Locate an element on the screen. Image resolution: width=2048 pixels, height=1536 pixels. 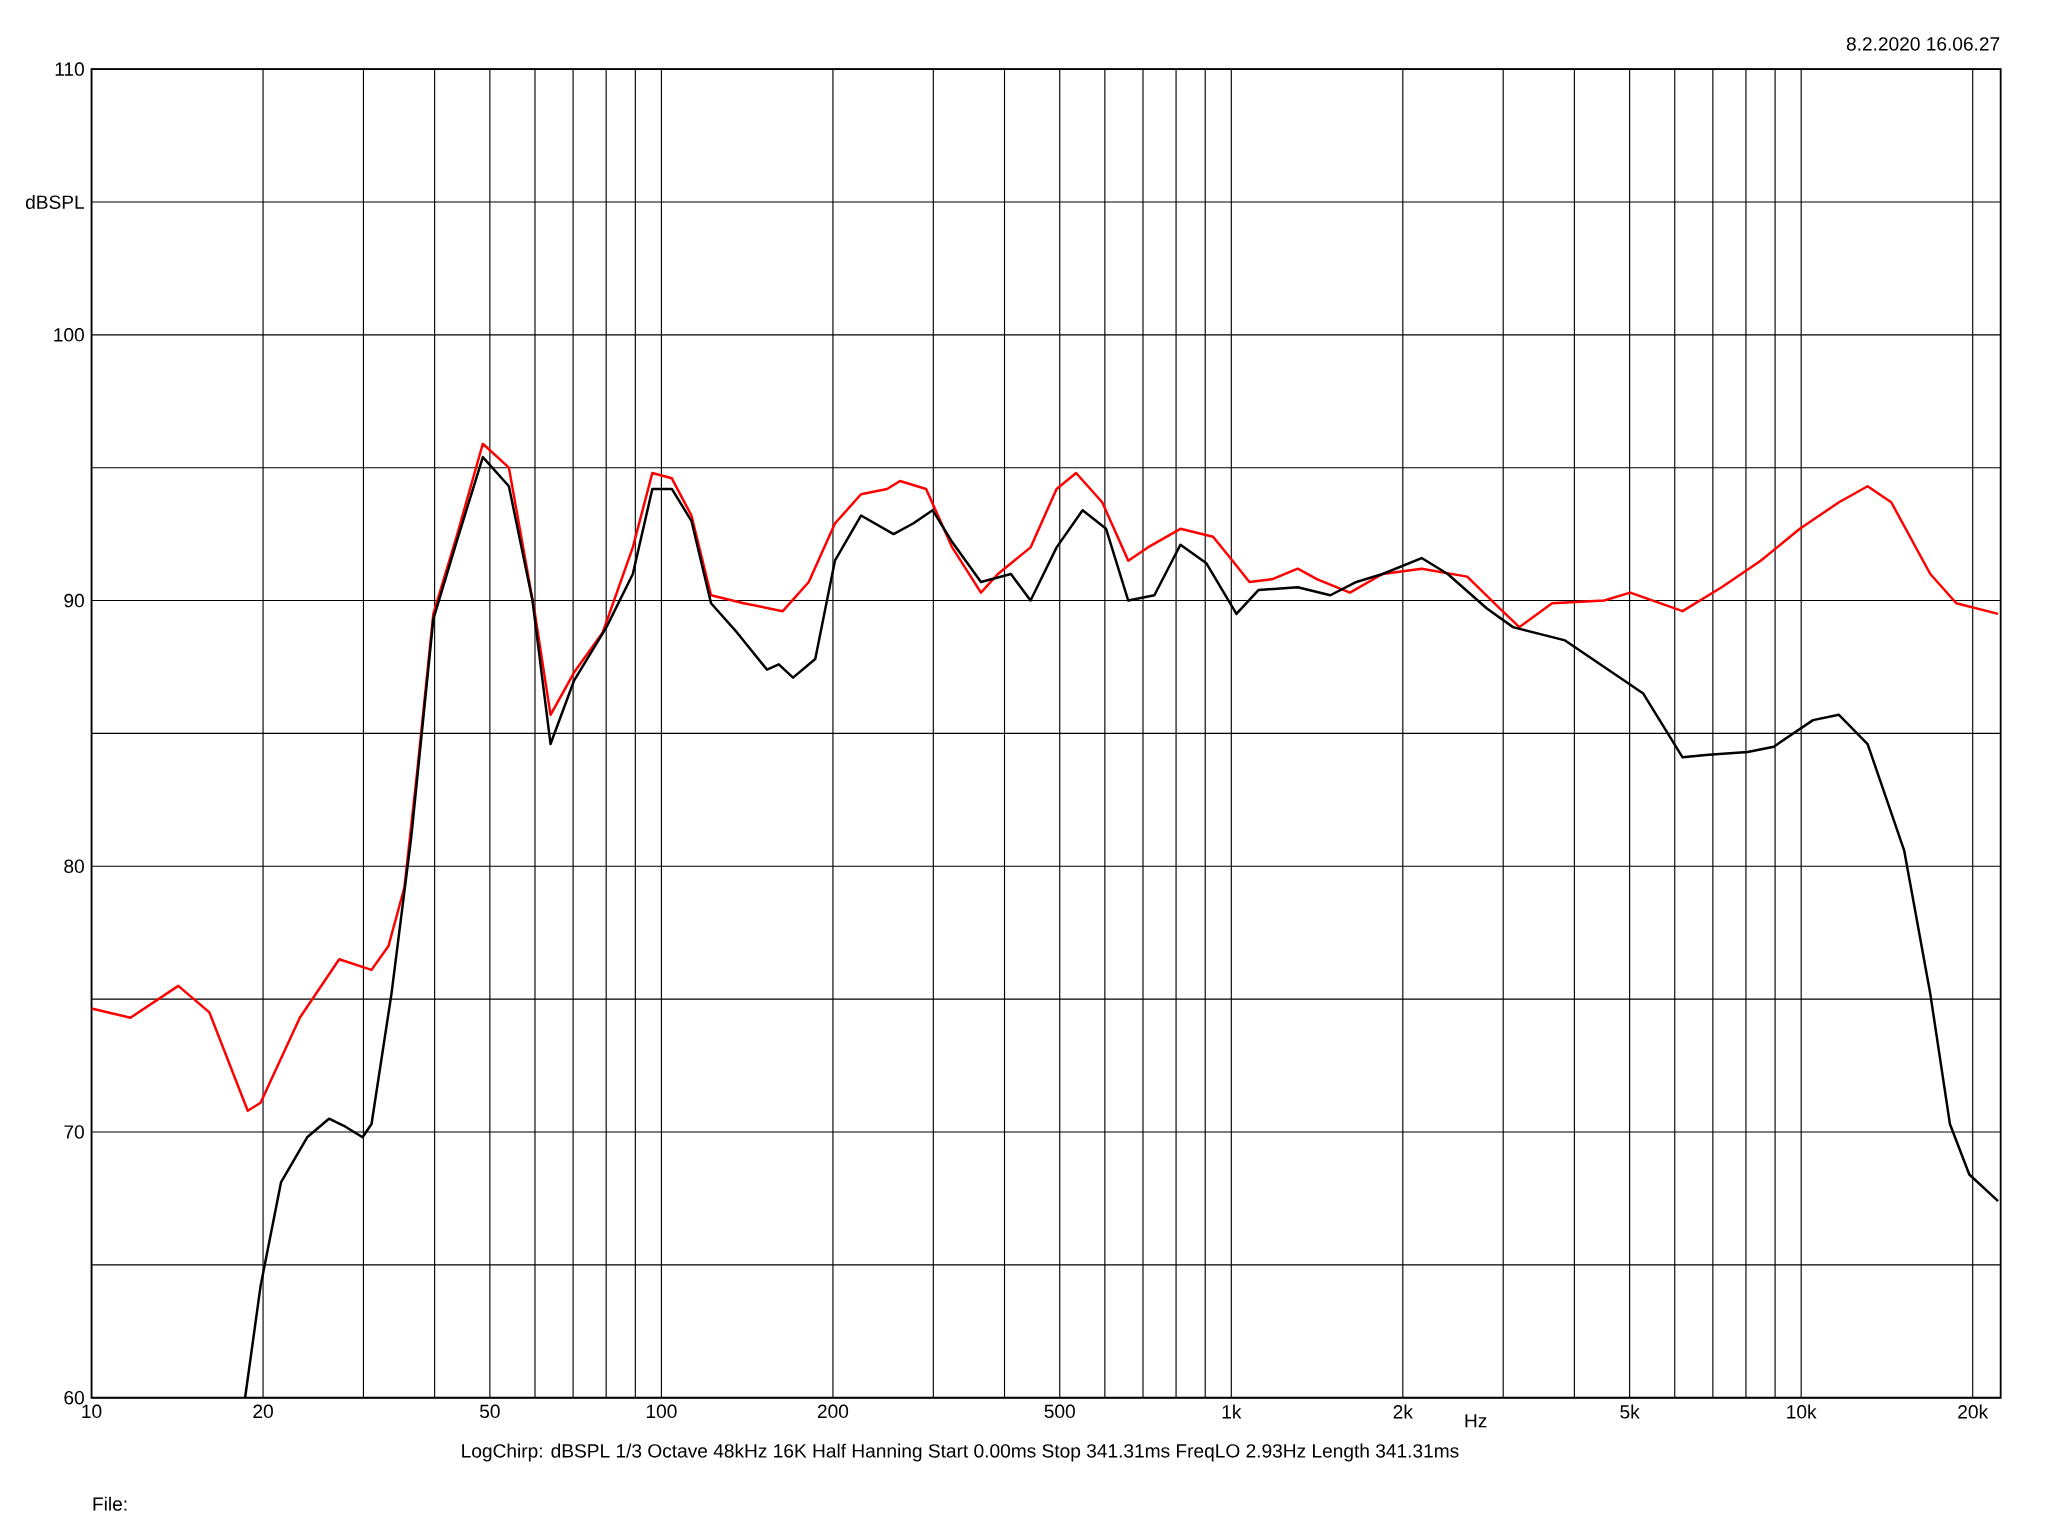
x-tick-label: 10k is located at coordinates (1802, 1411).